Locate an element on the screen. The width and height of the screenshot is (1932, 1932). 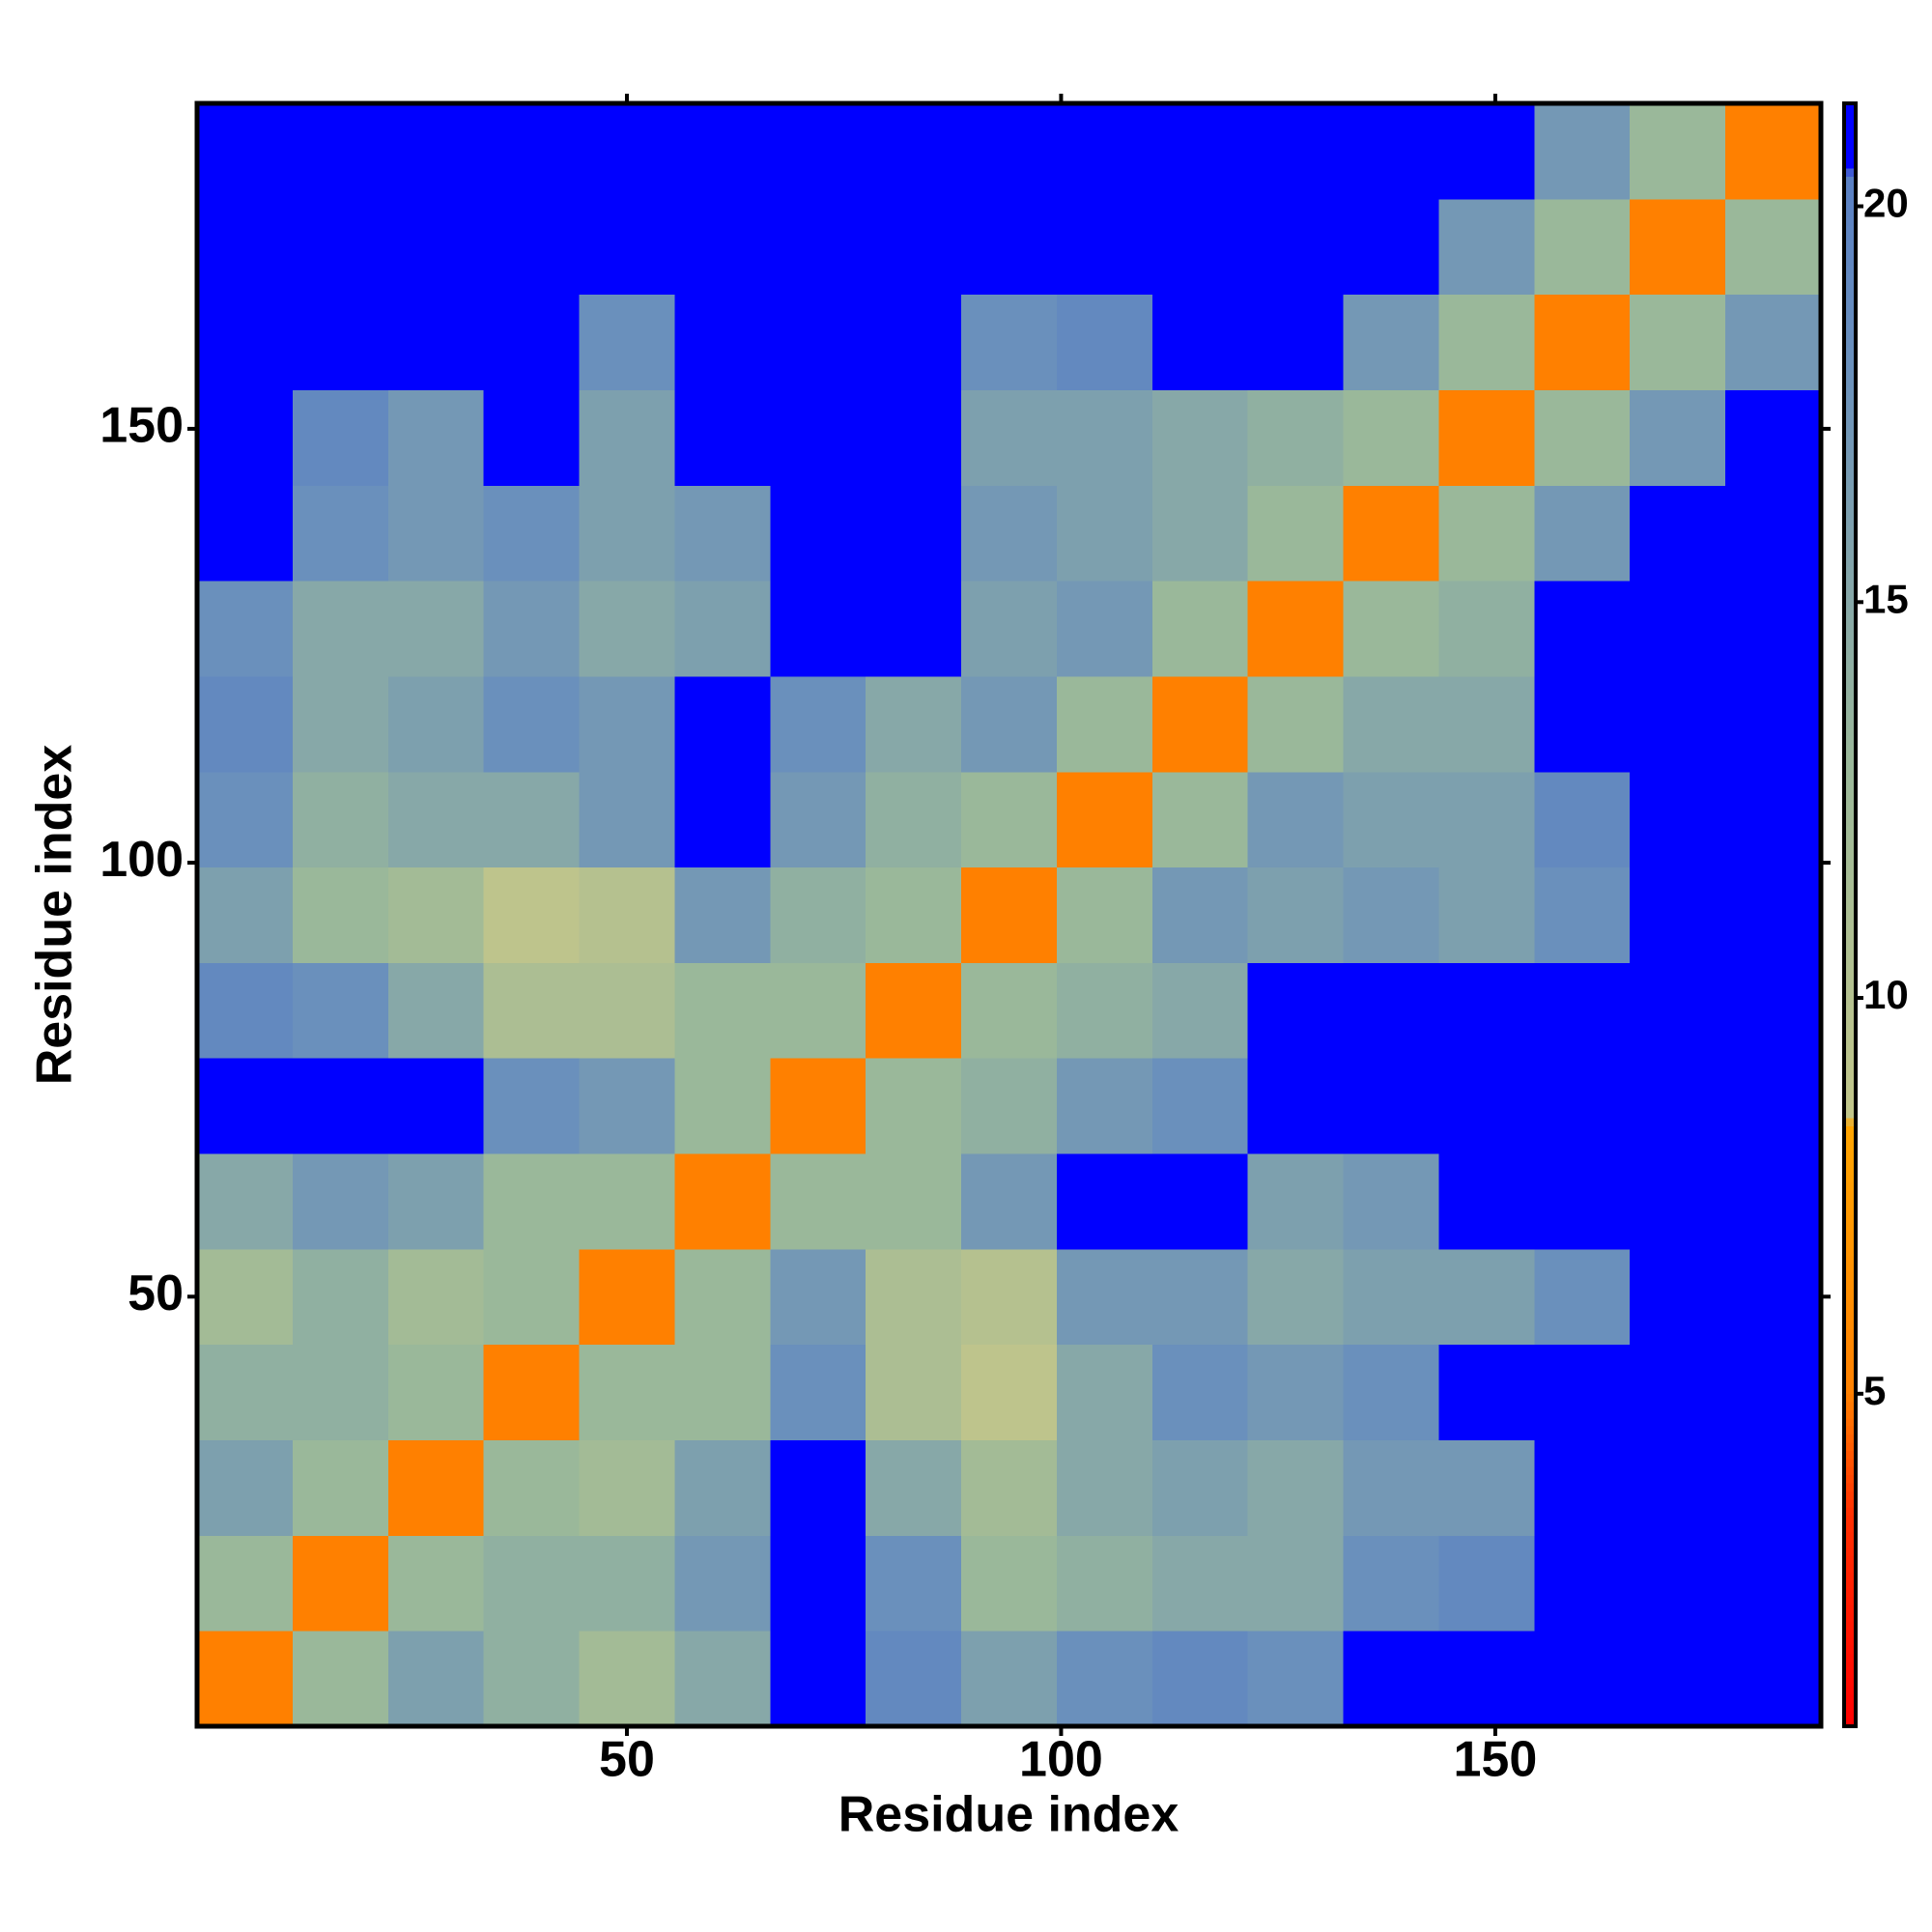
colorbar: 5 10 15 20 is located at coordinates (1875, 914).